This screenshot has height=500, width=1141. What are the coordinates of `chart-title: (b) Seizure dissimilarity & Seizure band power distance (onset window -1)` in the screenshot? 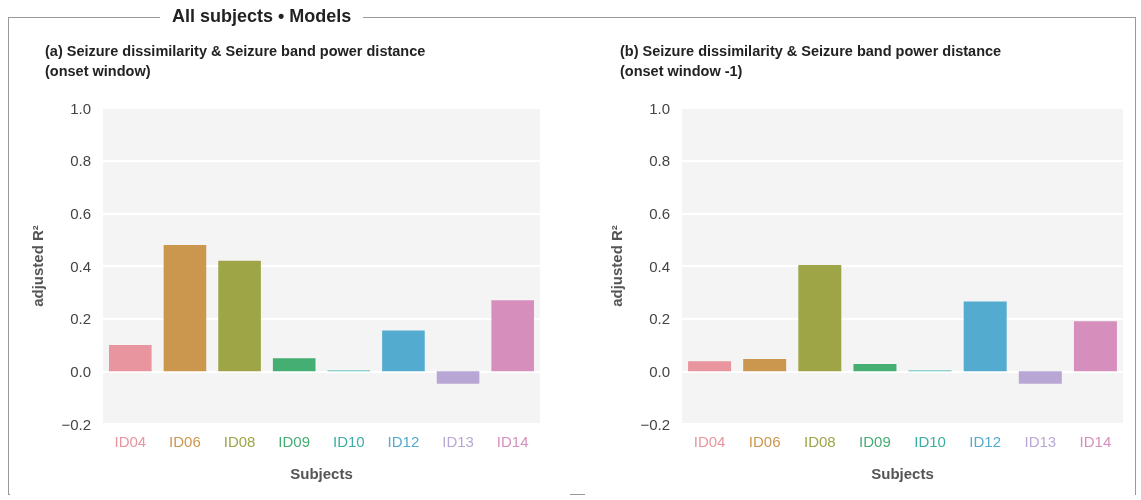 It's located at (813, 61).